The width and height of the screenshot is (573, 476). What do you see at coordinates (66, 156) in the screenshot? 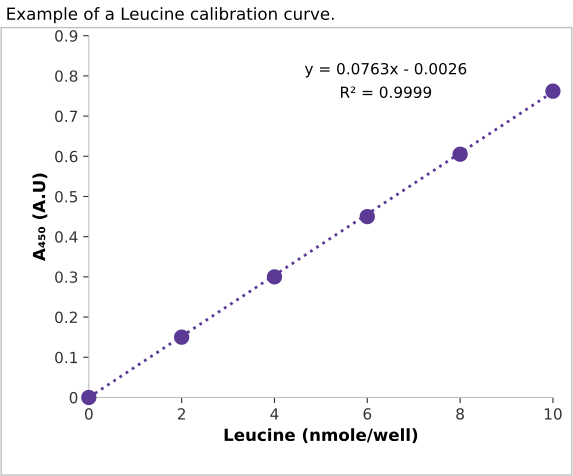
I see `y-tick-label: 0.6` at bounding box center [66, 156].